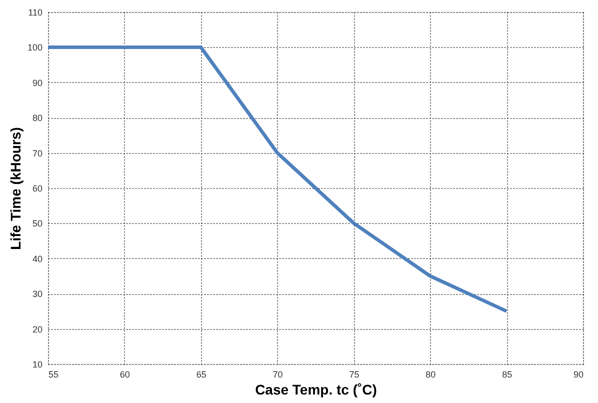  I want to click on x-tick-label: 75, so click(354, 375).